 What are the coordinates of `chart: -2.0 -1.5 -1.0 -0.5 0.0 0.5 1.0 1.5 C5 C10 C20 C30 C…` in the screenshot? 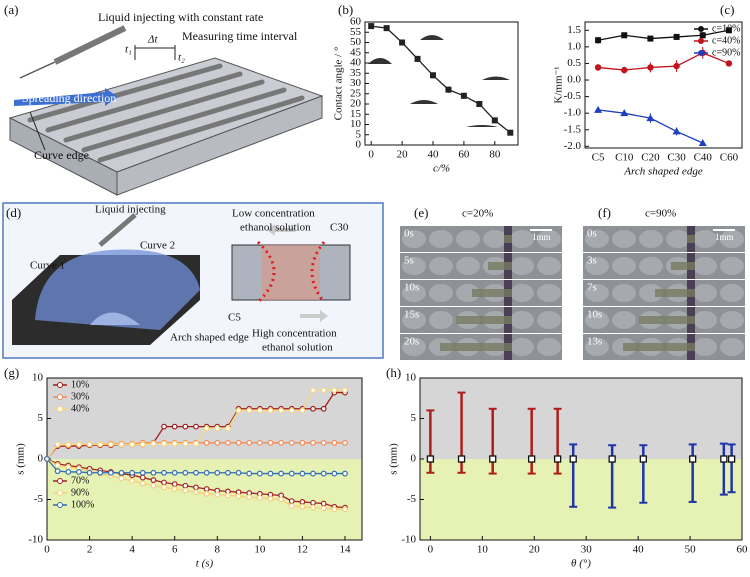 It's located at (648, 90).